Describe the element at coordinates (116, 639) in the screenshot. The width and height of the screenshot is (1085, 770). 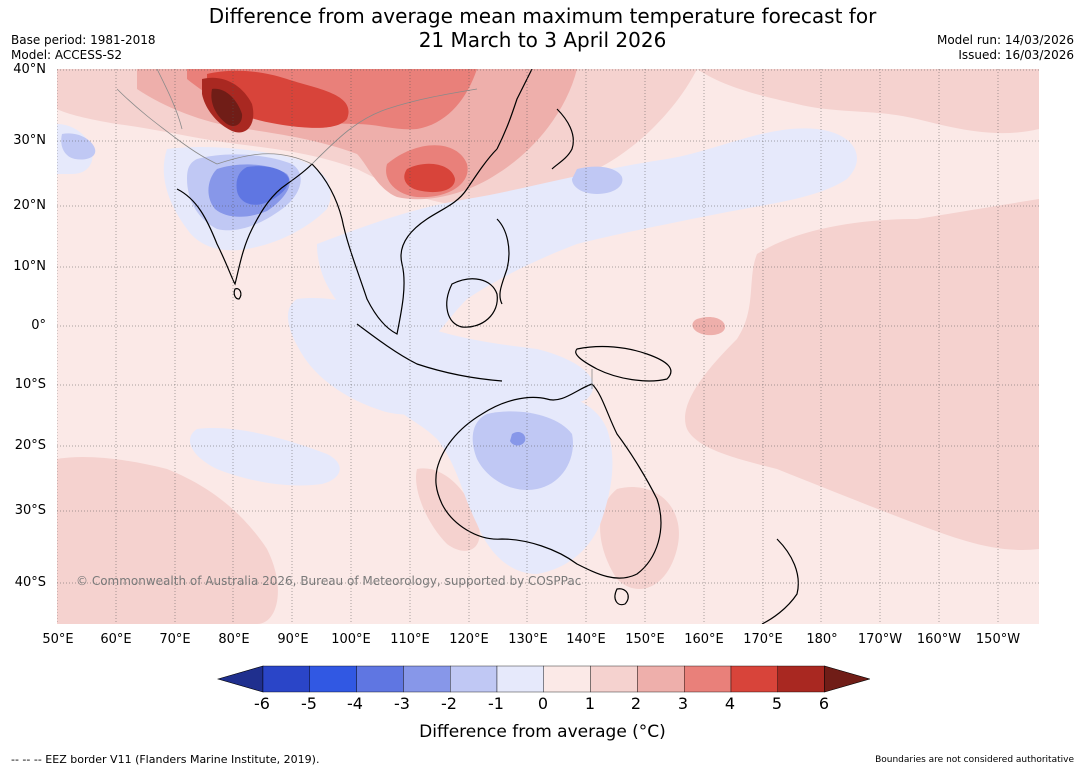
I see `lon-label-60e: 60°E` at that location.